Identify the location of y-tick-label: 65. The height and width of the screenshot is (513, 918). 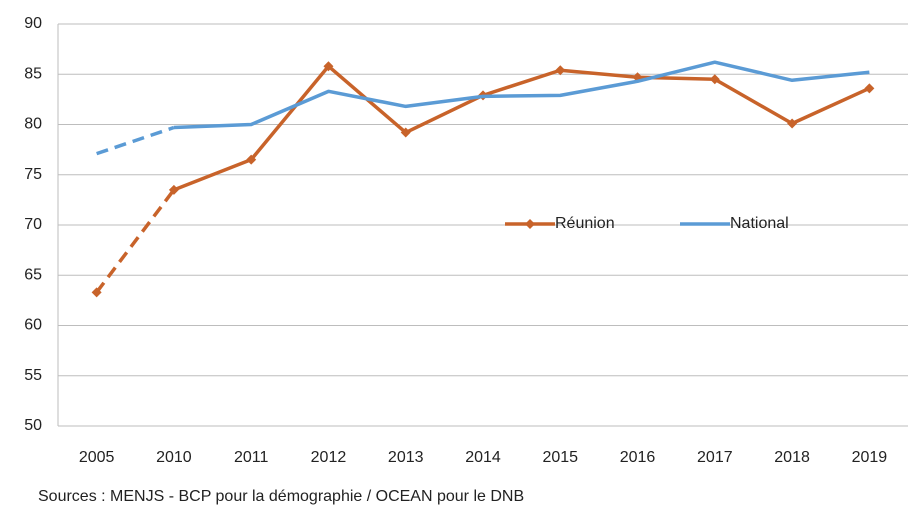
(33, 274).